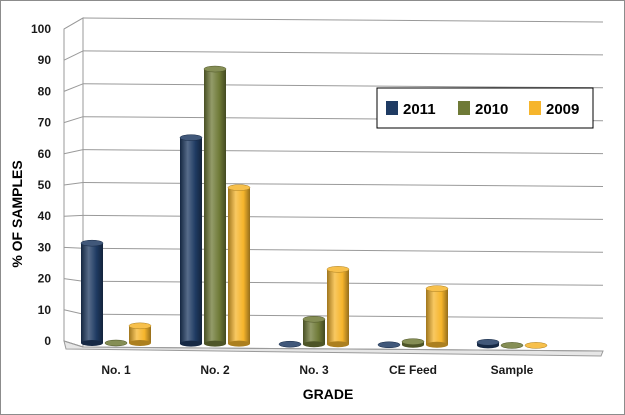 Image resolution: width=625 pixels, height=415 pixels. What do you see at coordinates (41, 29) in the screenshot?
I see `y-tick-label: 100` at bounding box center [41, 29].